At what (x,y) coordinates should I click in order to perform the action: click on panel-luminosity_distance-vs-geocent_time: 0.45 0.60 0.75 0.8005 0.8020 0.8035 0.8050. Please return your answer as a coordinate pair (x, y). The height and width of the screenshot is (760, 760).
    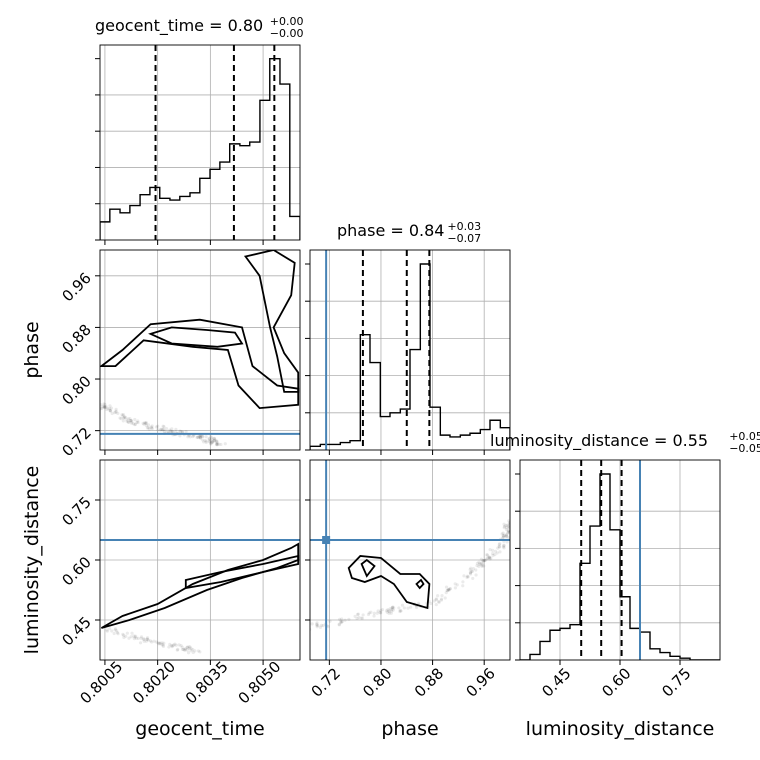
    Looking at the image, I should click on (180, 583).